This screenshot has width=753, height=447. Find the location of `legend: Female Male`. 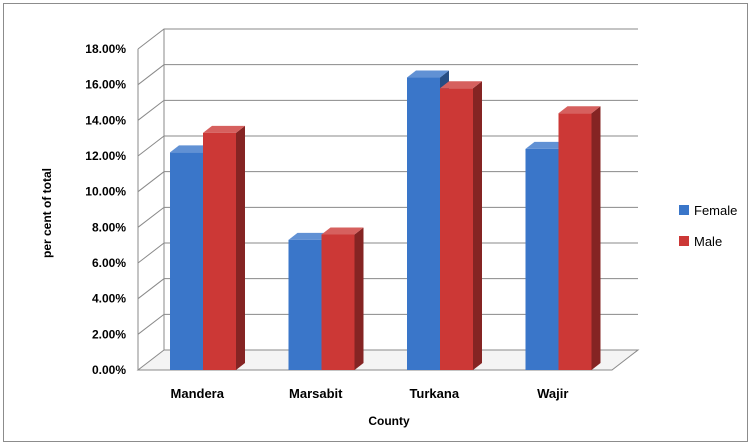

legend: Female Male is located at coordinates (708, 226).